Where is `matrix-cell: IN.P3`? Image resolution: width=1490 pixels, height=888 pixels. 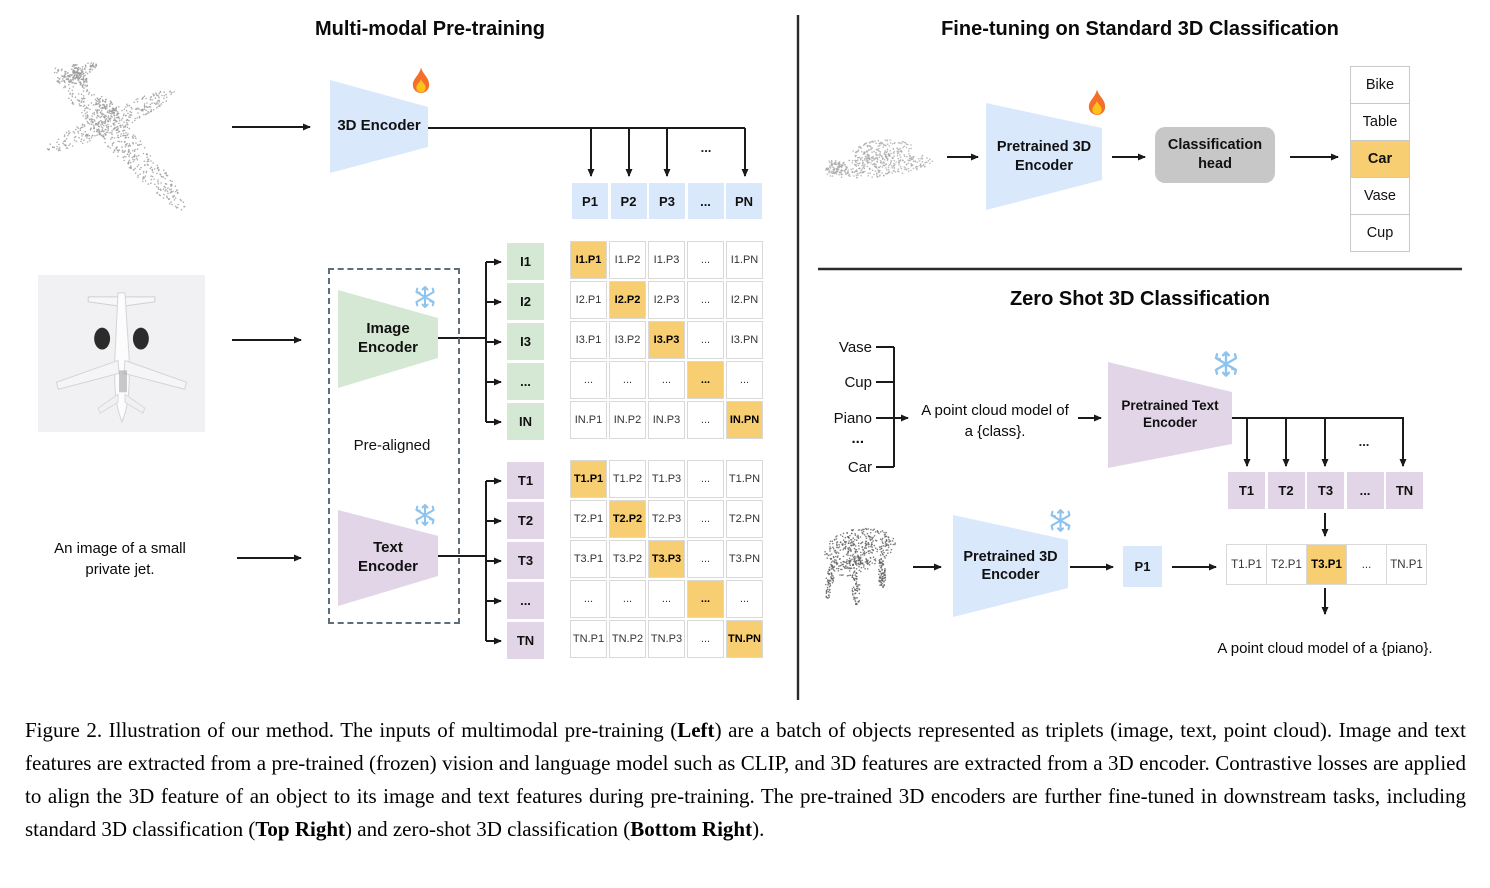
matrix-cell: IN.P3 is located at coordinates (666, 420).